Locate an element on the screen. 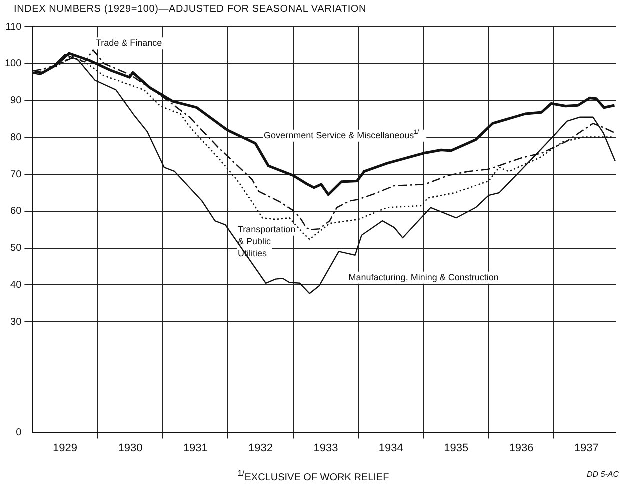 This screenshot has height=487, width=627. series-label: Trade & Finance is located at coordinates (129, 43).